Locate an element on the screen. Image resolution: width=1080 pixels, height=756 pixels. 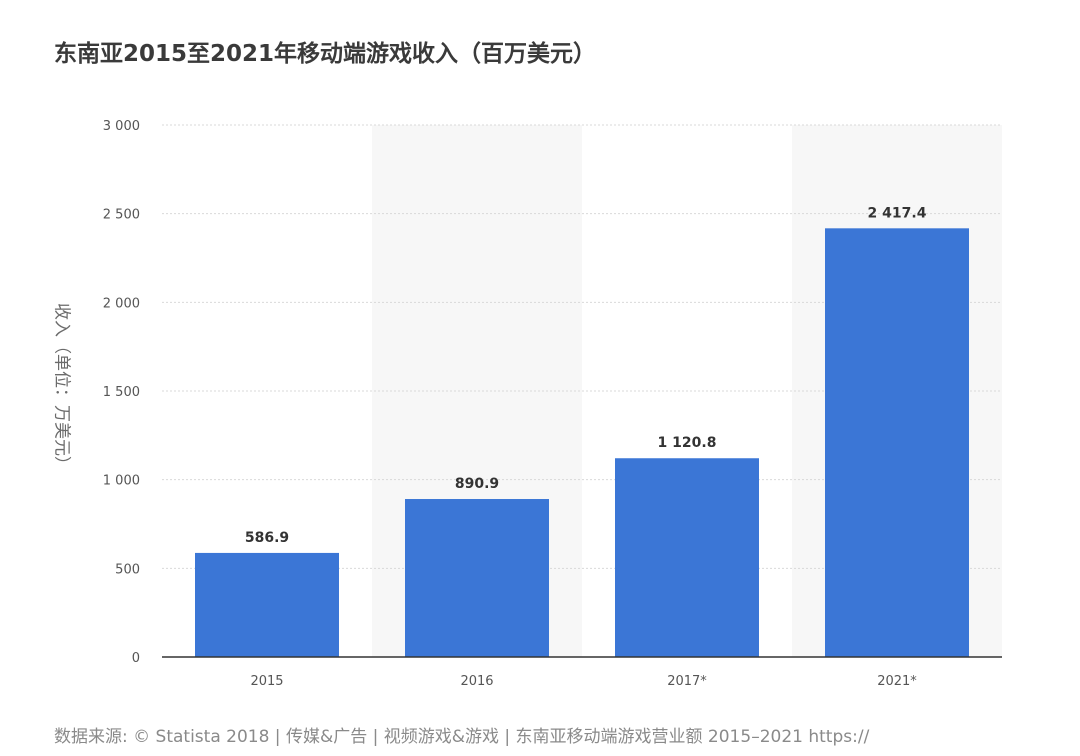
y-tick-label: 1 500 is located at coordinates (121, 392).